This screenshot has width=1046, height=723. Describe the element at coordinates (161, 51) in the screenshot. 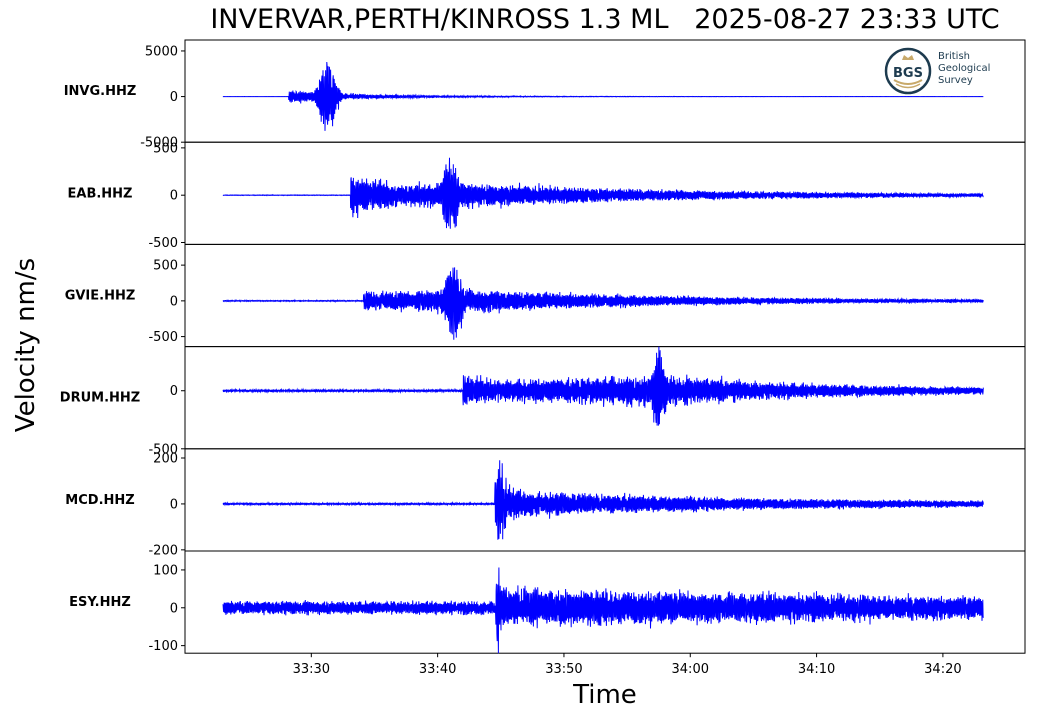

I see `y-tick-label: 5000` at that location.